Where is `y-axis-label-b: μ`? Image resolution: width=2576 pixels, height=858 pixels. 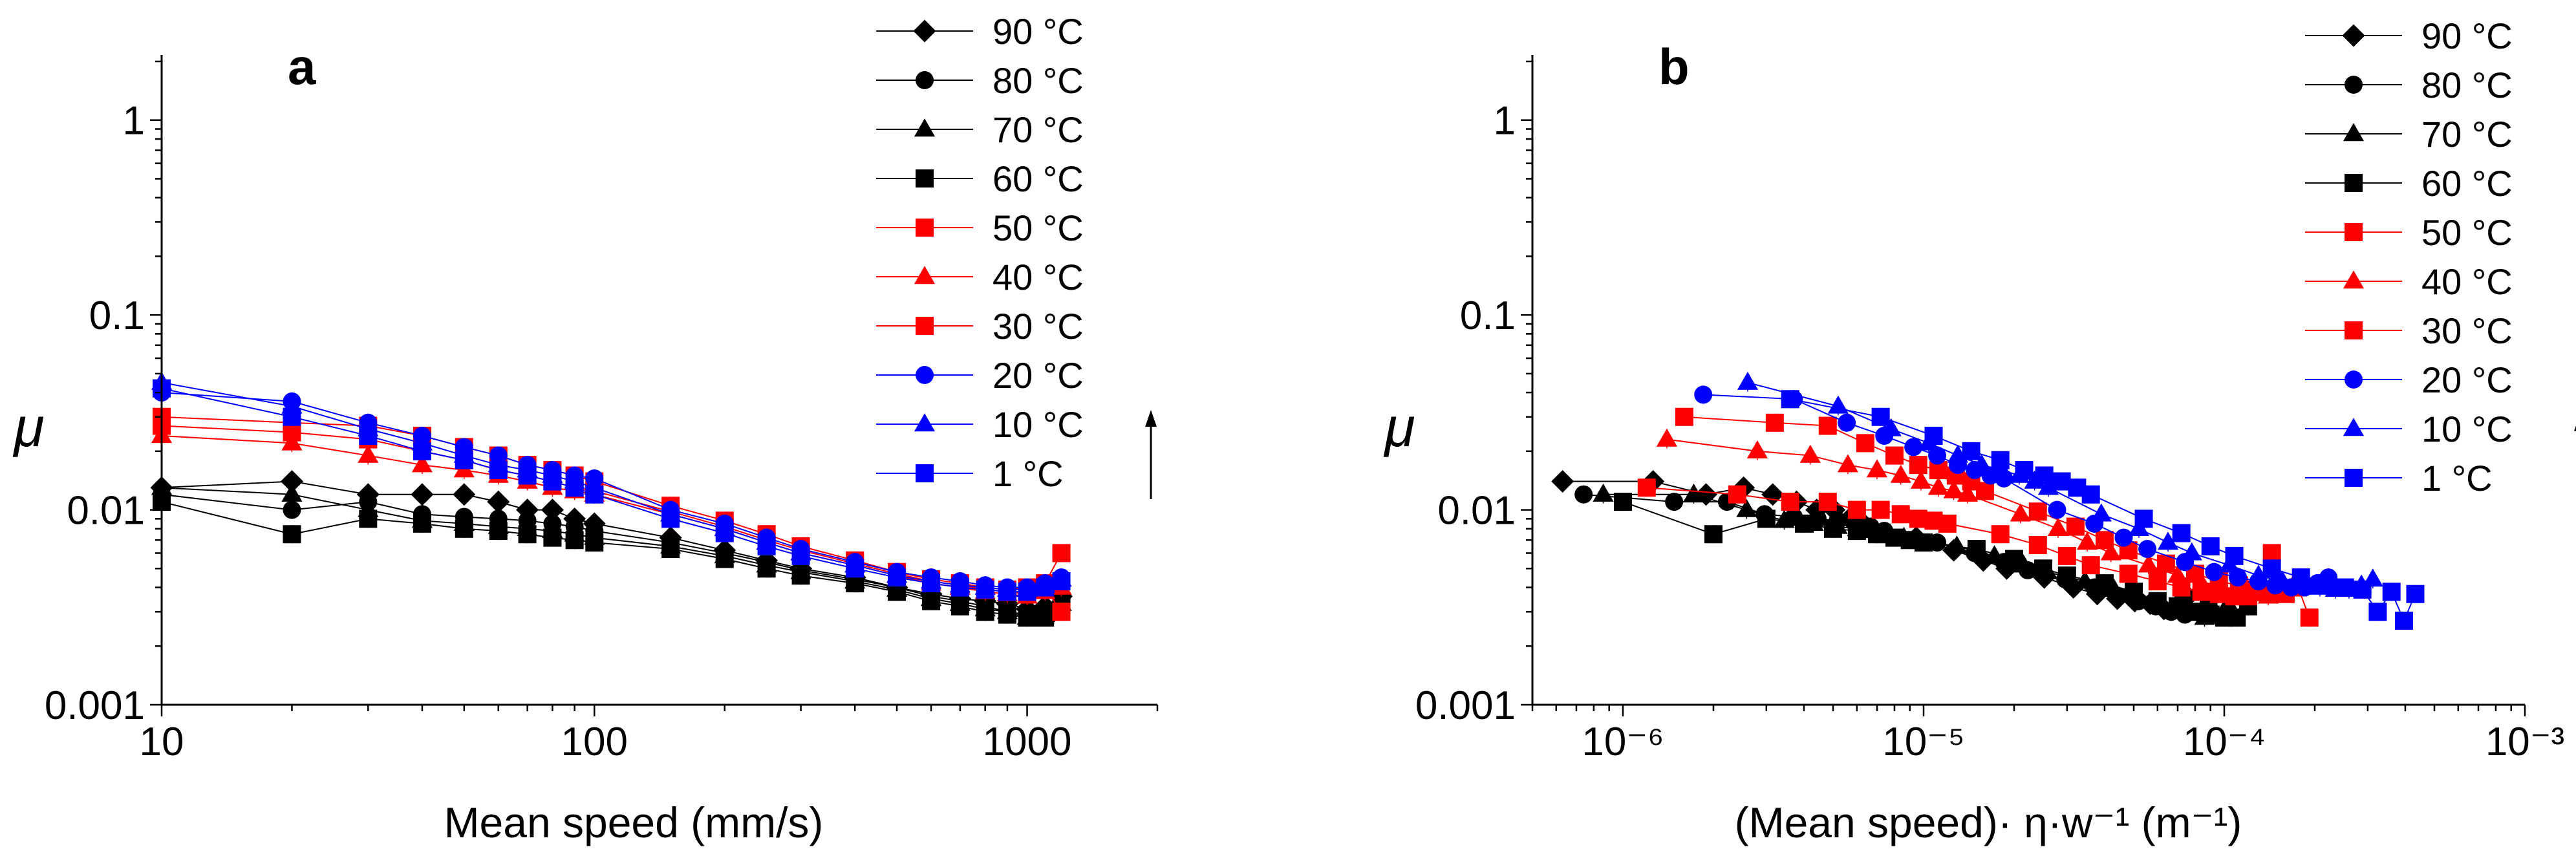 y-axis-label-b: μ is located at coordinates (1399, 427).